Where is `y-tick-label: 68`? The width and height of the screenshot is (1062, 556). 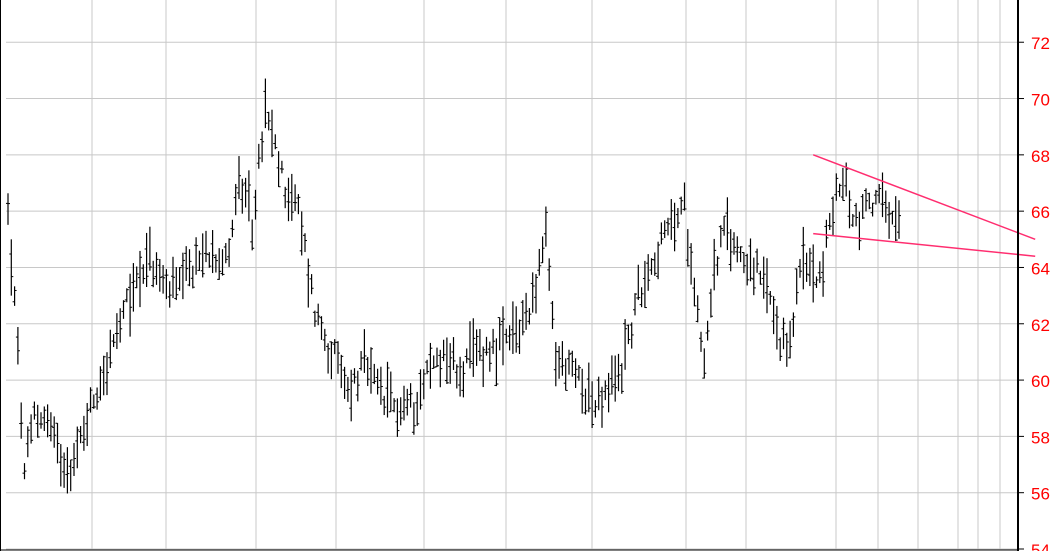
y-tick-label: 68 is located at coordinates (1040, 156).